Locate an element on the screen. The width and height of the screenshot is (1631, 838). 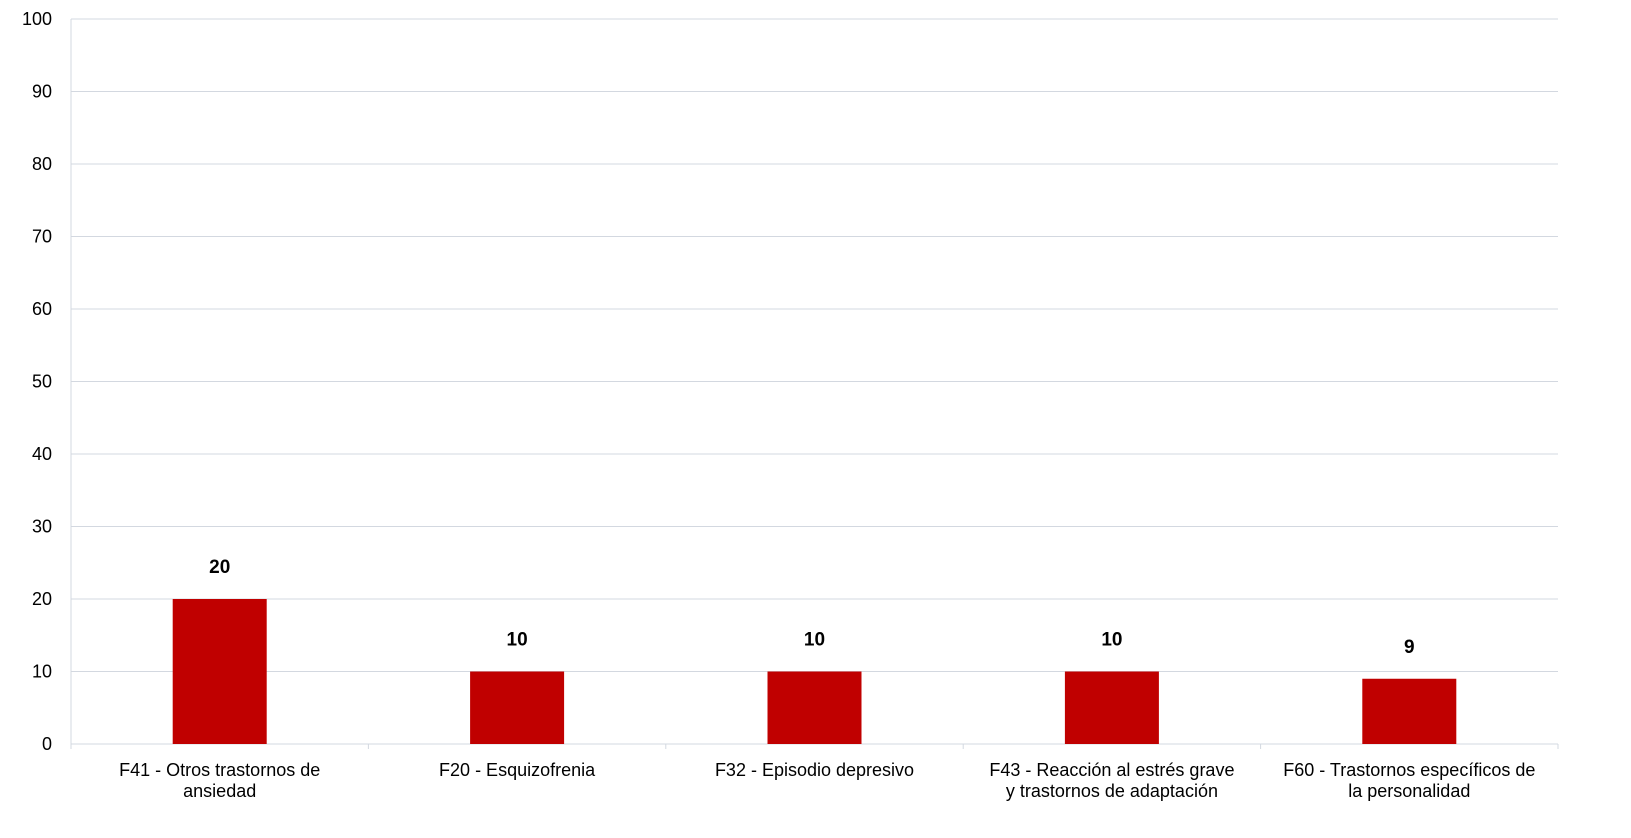
y-tick-label-20: 20 is located at coordinates (42, 599).